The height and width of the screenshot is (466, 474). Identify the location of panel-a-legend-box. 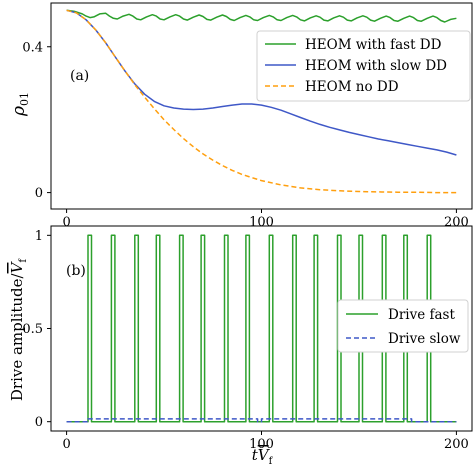
(363, 66).